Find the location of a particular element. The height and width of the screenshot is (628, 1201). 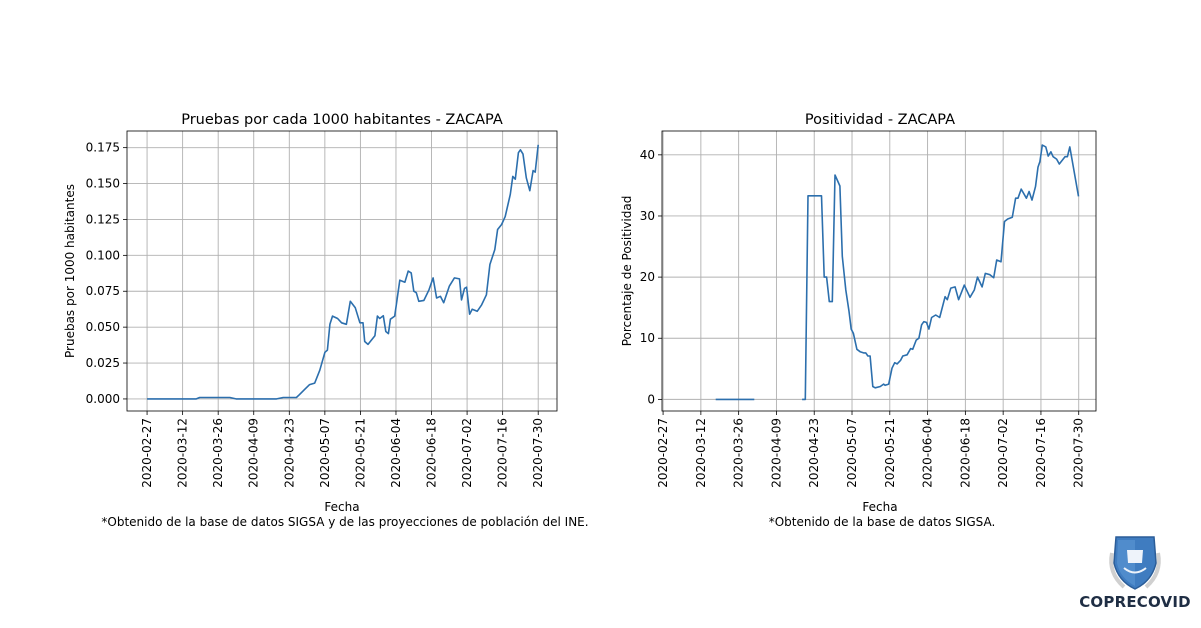

logo-text: COPRECOVID is located at coordinates (1135, 602).